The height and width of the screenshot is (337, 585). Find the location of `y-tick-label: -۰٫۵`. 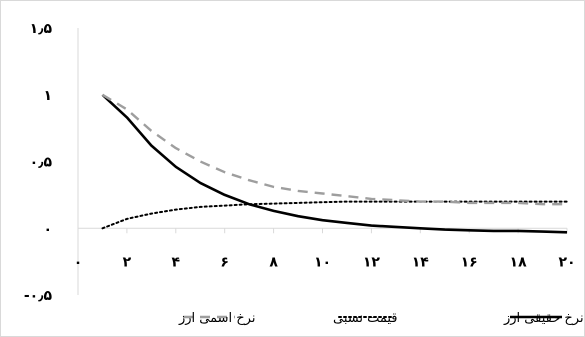

y-tick-label: -۰٫۵ is located at coordinates (38, 296).